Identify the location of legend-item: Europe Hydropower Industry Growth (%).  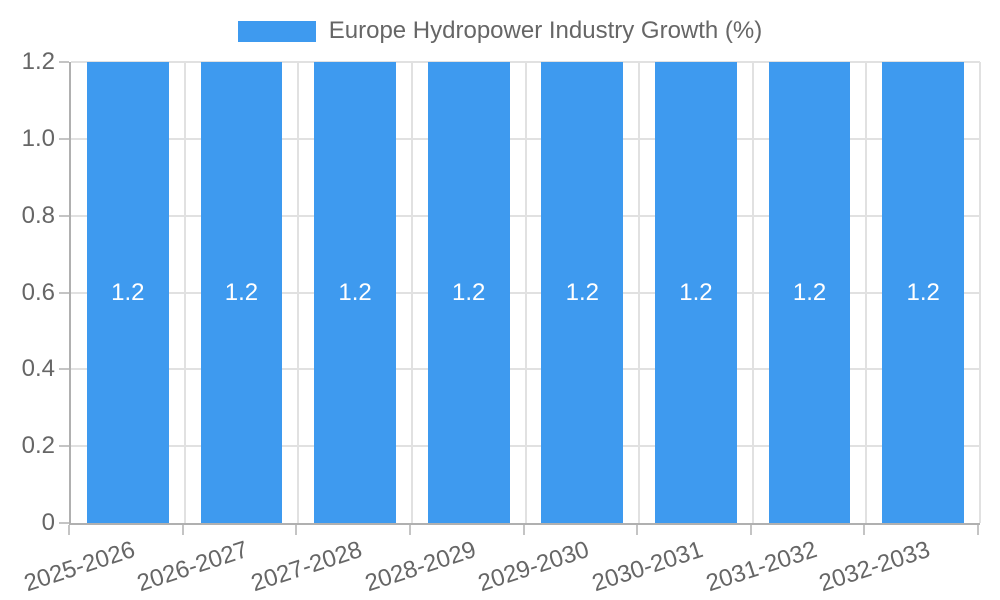
(500, 31).